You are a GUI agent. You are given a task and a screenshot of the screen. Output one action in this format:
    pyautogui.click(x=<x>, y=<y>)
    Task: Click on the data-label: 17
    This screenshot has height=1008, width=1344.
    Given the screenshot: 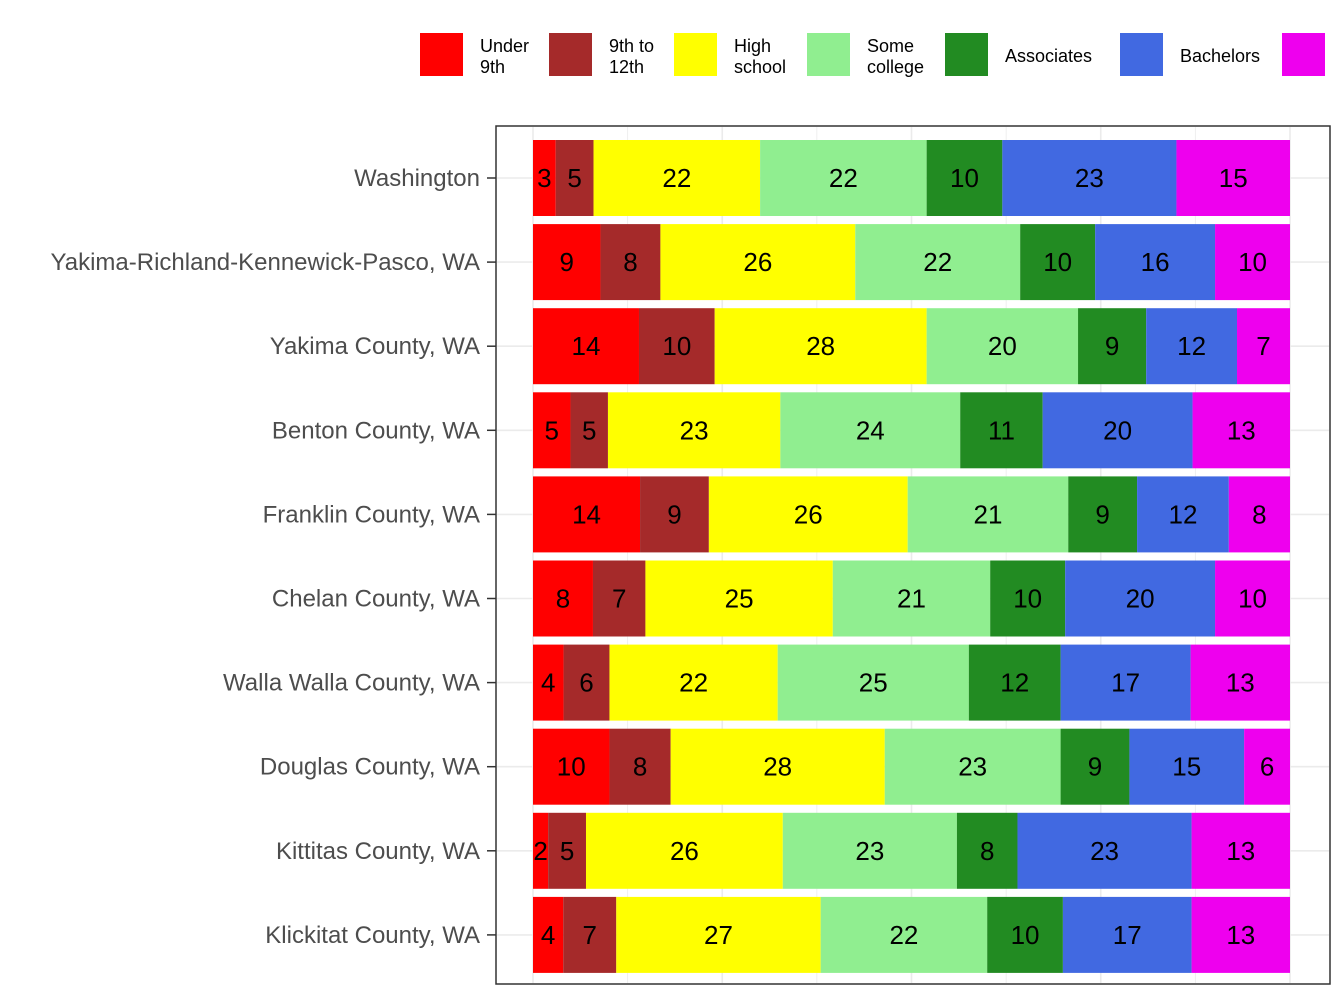 What is the action you would take?
    pyautogui.click(x=1127, y=935)
    